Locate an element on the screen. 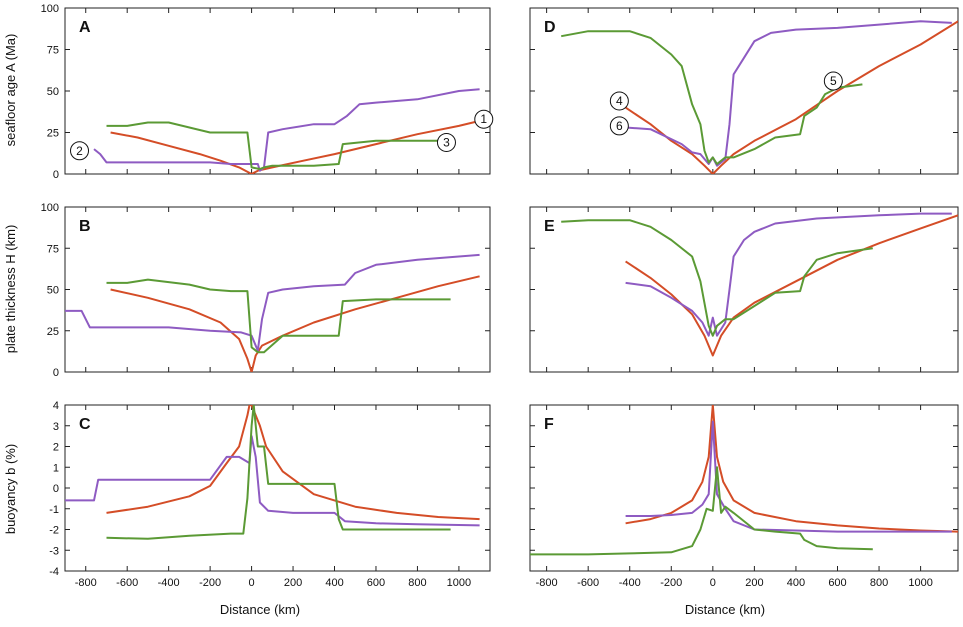  y-tick-label: -1 is located at coordinates (54, 510).